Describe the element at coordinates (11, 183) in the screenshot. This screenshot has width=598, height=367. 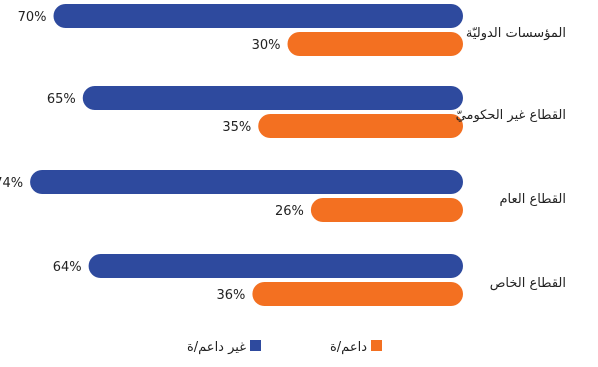
I see `data-label: 74%` at that location.